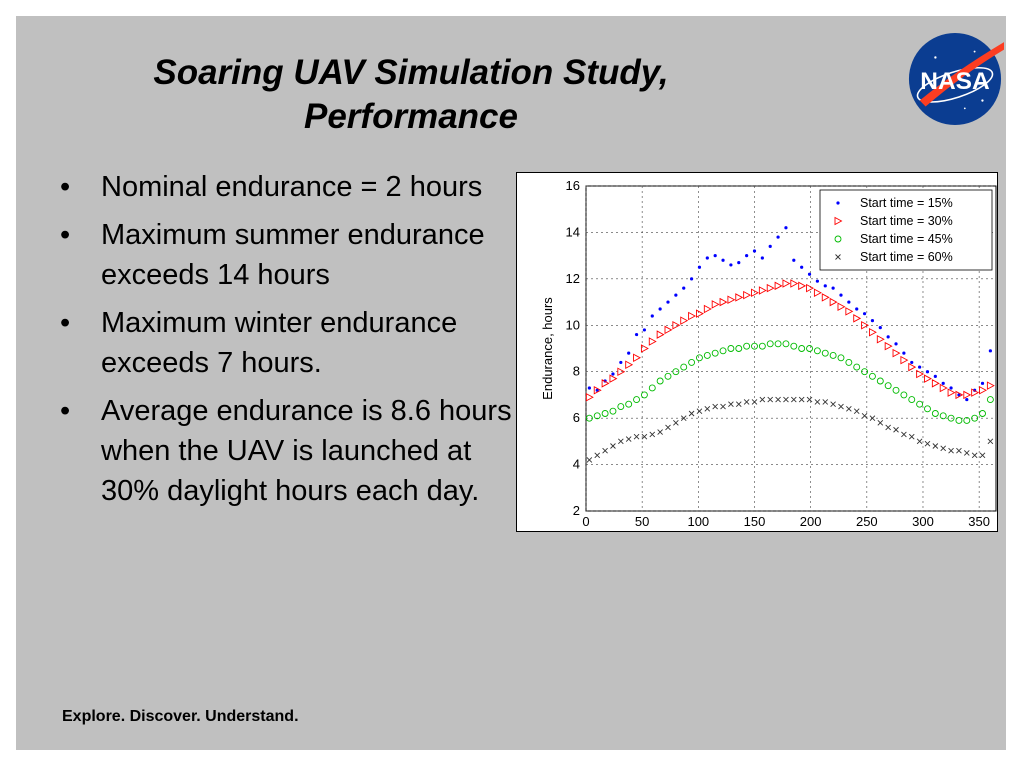 This screenshot has width=1024, height=768. Describe the element at coordinates (698, 521) in the screenshot. I see `x-tick-label: 100` at that location.